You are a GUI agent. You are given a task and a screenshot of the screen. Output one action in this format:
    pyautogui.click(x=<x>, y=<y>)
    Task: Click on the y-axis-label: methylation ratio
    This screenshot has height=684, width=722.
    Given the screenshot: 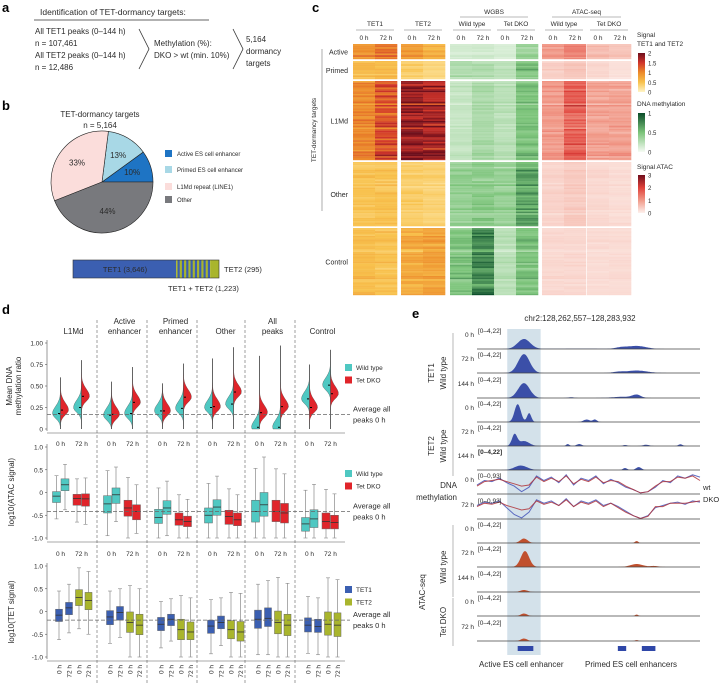 What is the action you would take?
    pyautogui.click(x=18, y=385)
    